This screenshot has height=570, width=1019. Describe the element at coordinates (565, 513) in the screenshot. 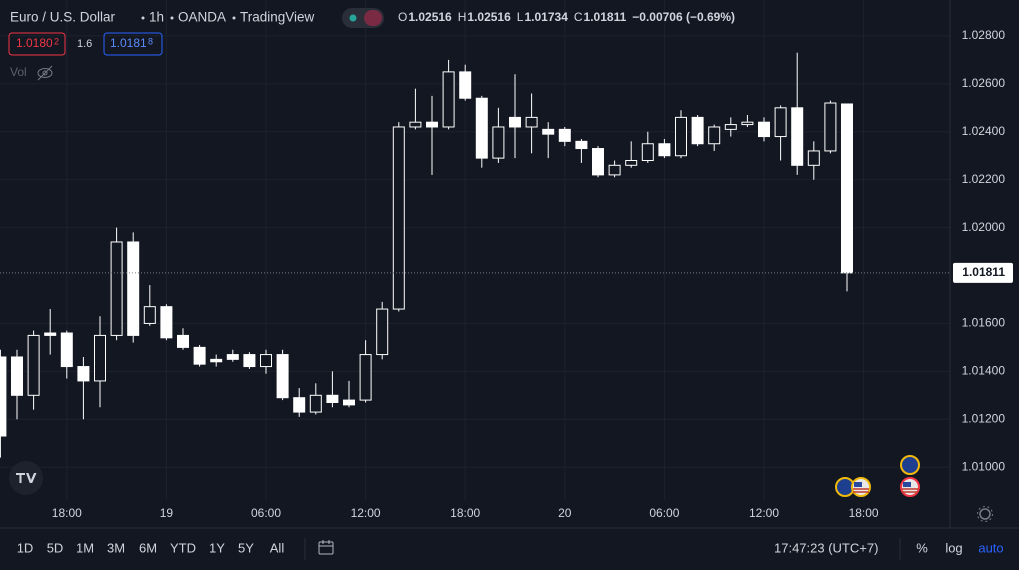

I see `x-tick-label: 20` at that location.